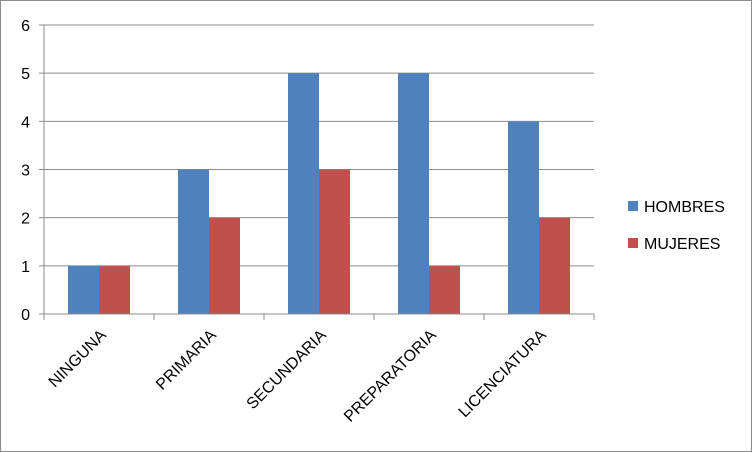 This screenshot has height=452, width=752. I want to click on legend-label-mujeres: MUJERES, so click(682, 244).